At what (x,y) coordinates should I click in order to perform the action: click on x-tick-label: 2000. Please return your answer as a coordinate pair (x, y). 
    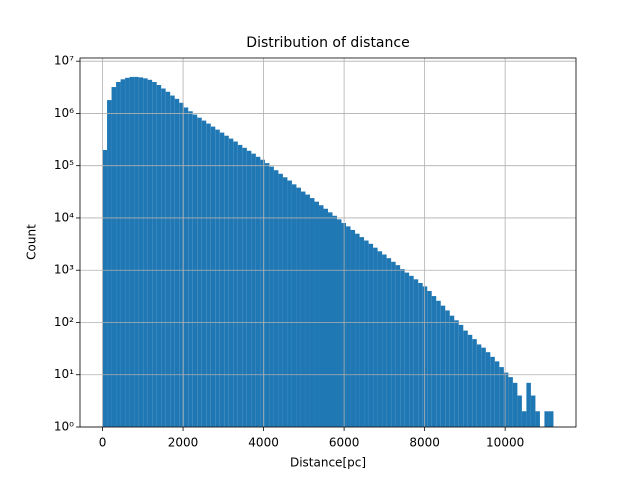
    Looking at the image, I should click on (183, 443).